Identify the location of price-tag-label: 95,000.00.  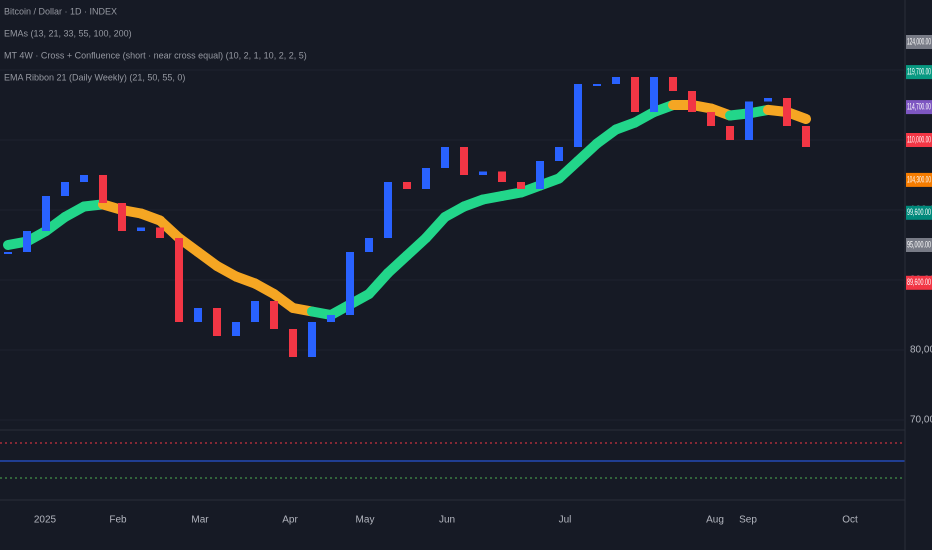
(919, 244).